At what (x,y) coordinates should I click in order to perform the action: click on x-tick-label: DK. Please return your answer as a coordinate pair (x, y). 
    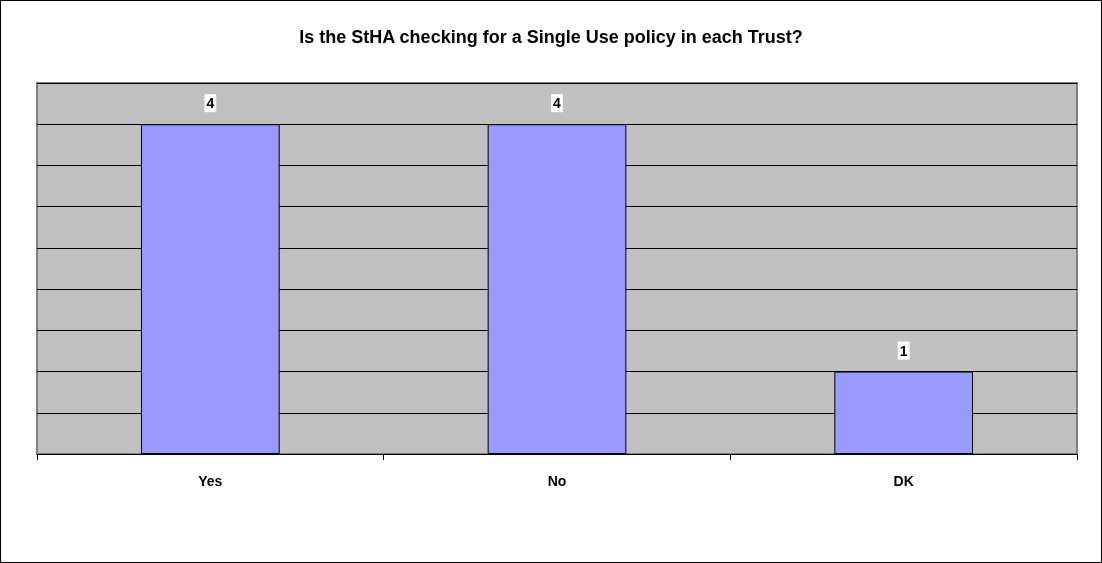
    Looking at the image, I should click on (903, 481).